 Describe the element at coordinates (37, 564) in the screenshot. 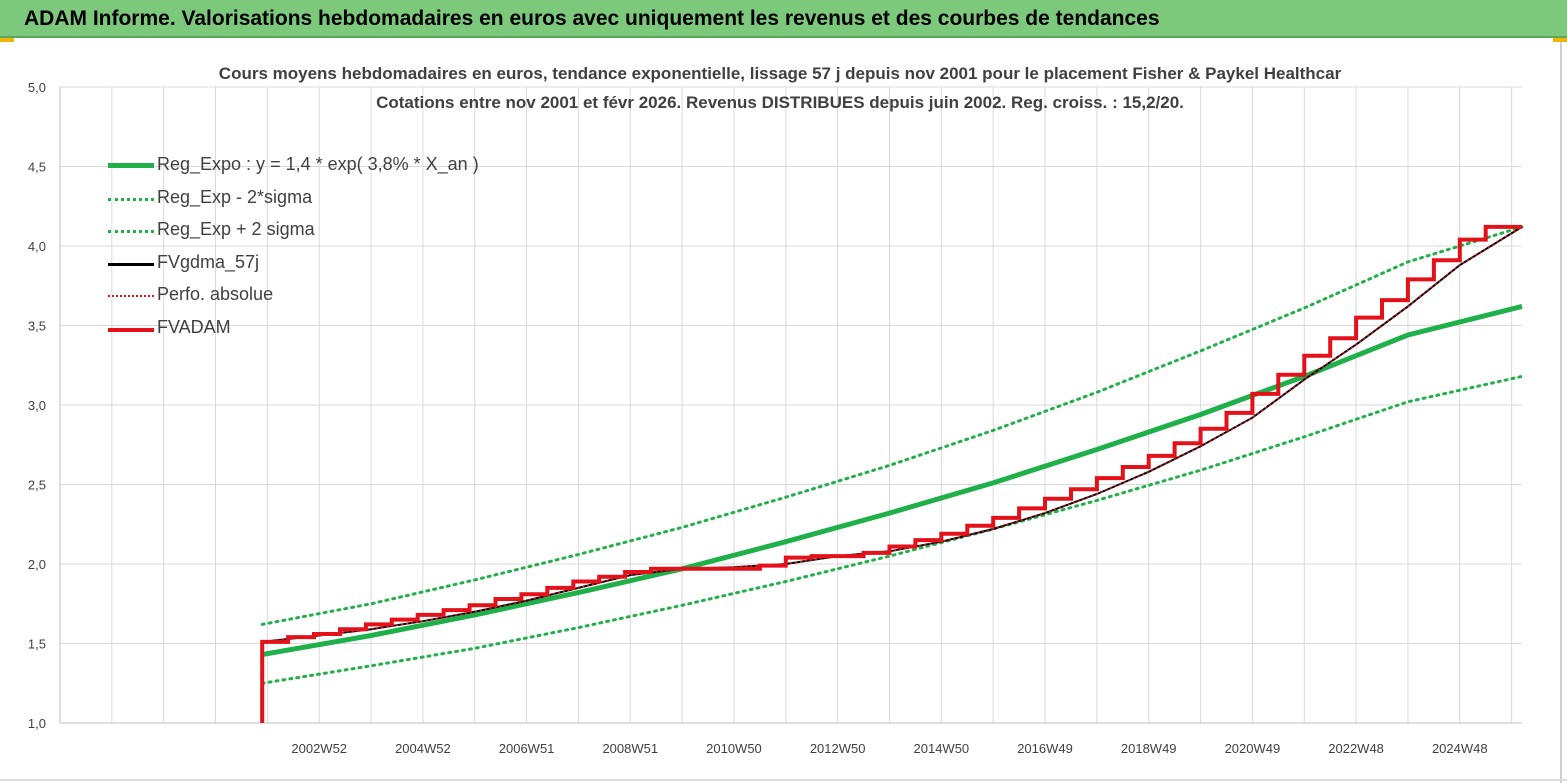

I see `y-tick-label: 2,0` at that location.